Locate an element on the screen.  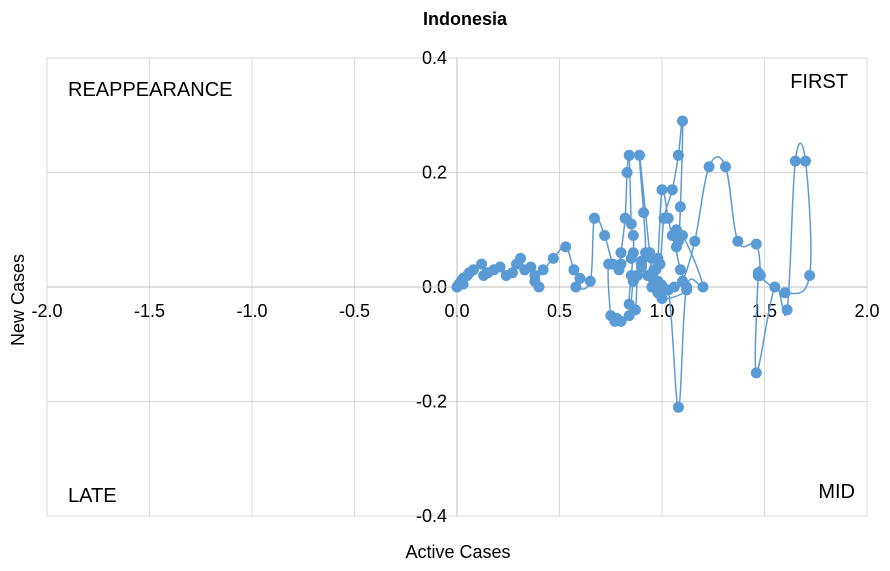
y-tick-label: 0.2 is located at coordinates (434, 173).